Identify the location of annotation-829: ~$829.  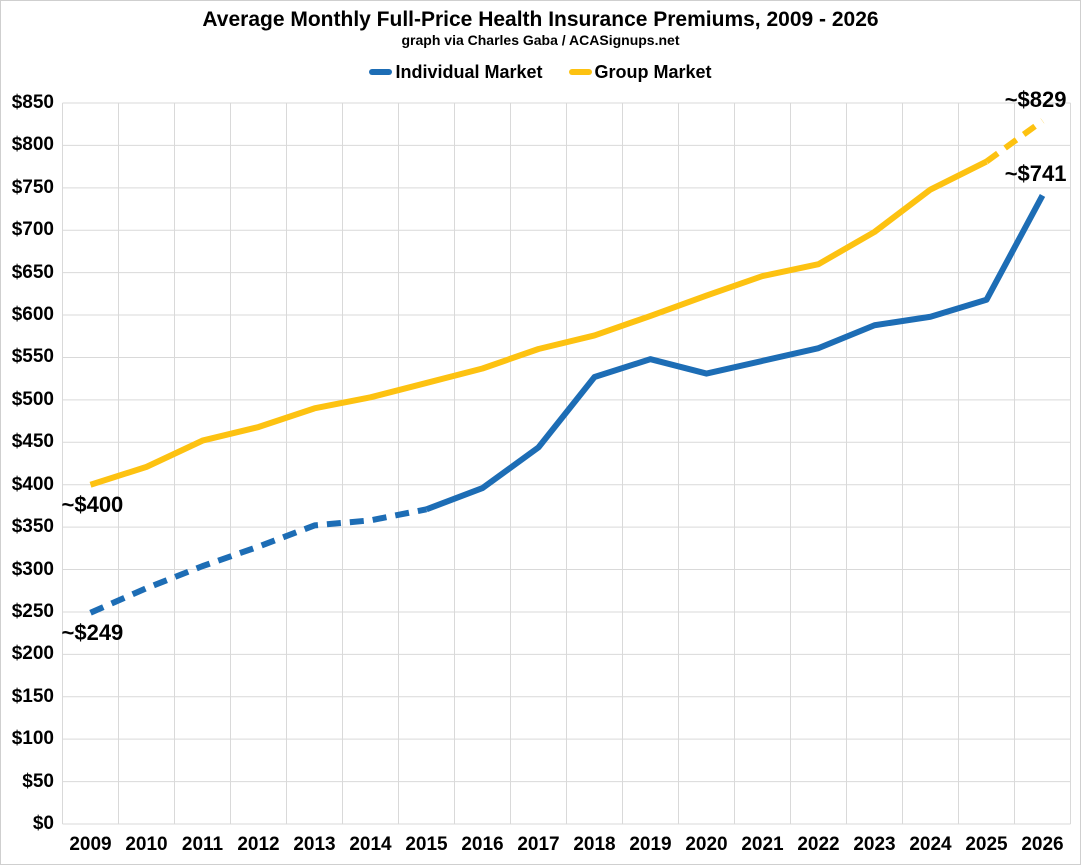
(1035, 99).